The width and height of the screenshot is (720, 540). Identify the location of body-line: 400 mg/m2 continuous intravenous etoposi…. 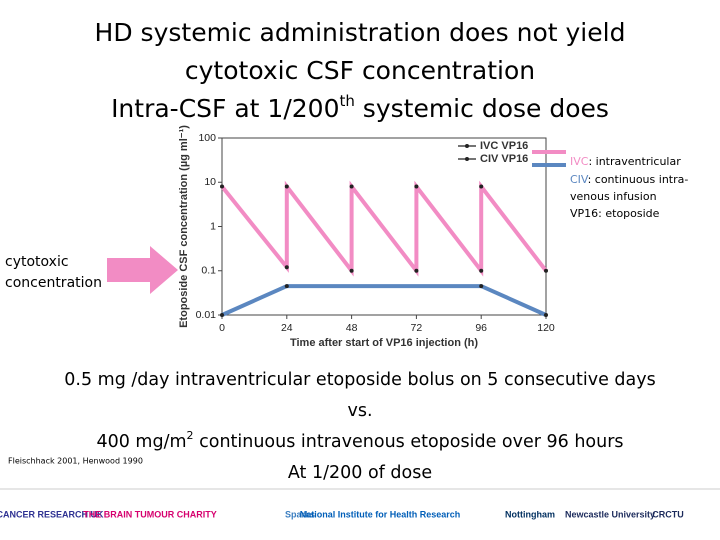
(359, 440).